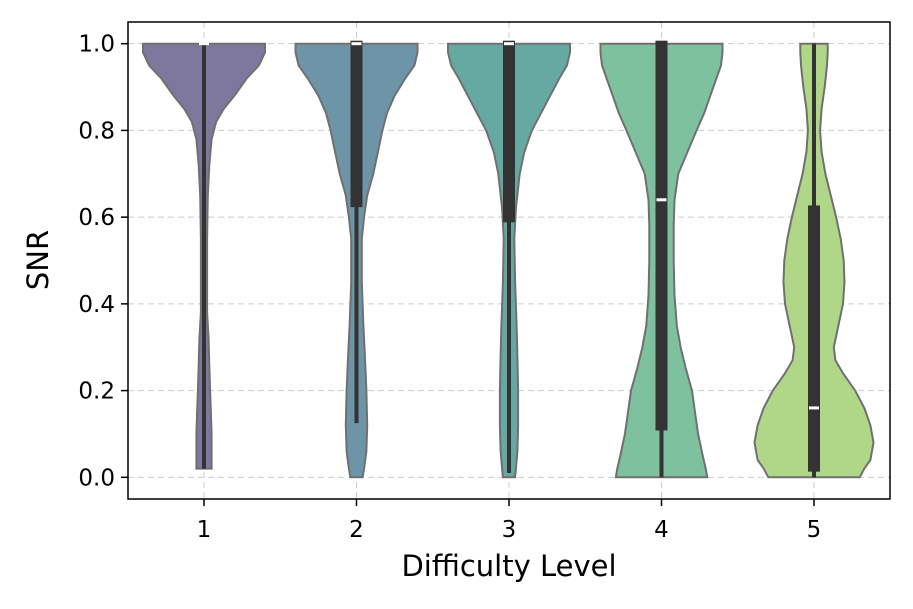 This screenshot has width=913, height=609. I want to click on y-tick-label: 0.6, so click(96, 218).